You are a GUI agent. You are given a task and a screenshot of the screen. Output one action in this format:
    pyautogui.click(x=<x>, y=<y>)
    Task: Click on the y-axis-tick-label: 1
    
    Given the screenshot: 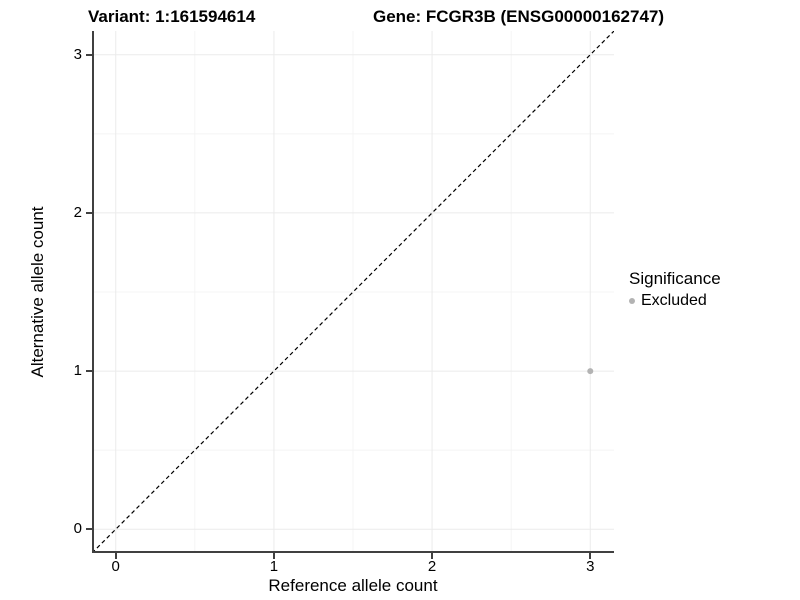 What is the action you would take?
    pyautogui.click(x=77, y=371)
    